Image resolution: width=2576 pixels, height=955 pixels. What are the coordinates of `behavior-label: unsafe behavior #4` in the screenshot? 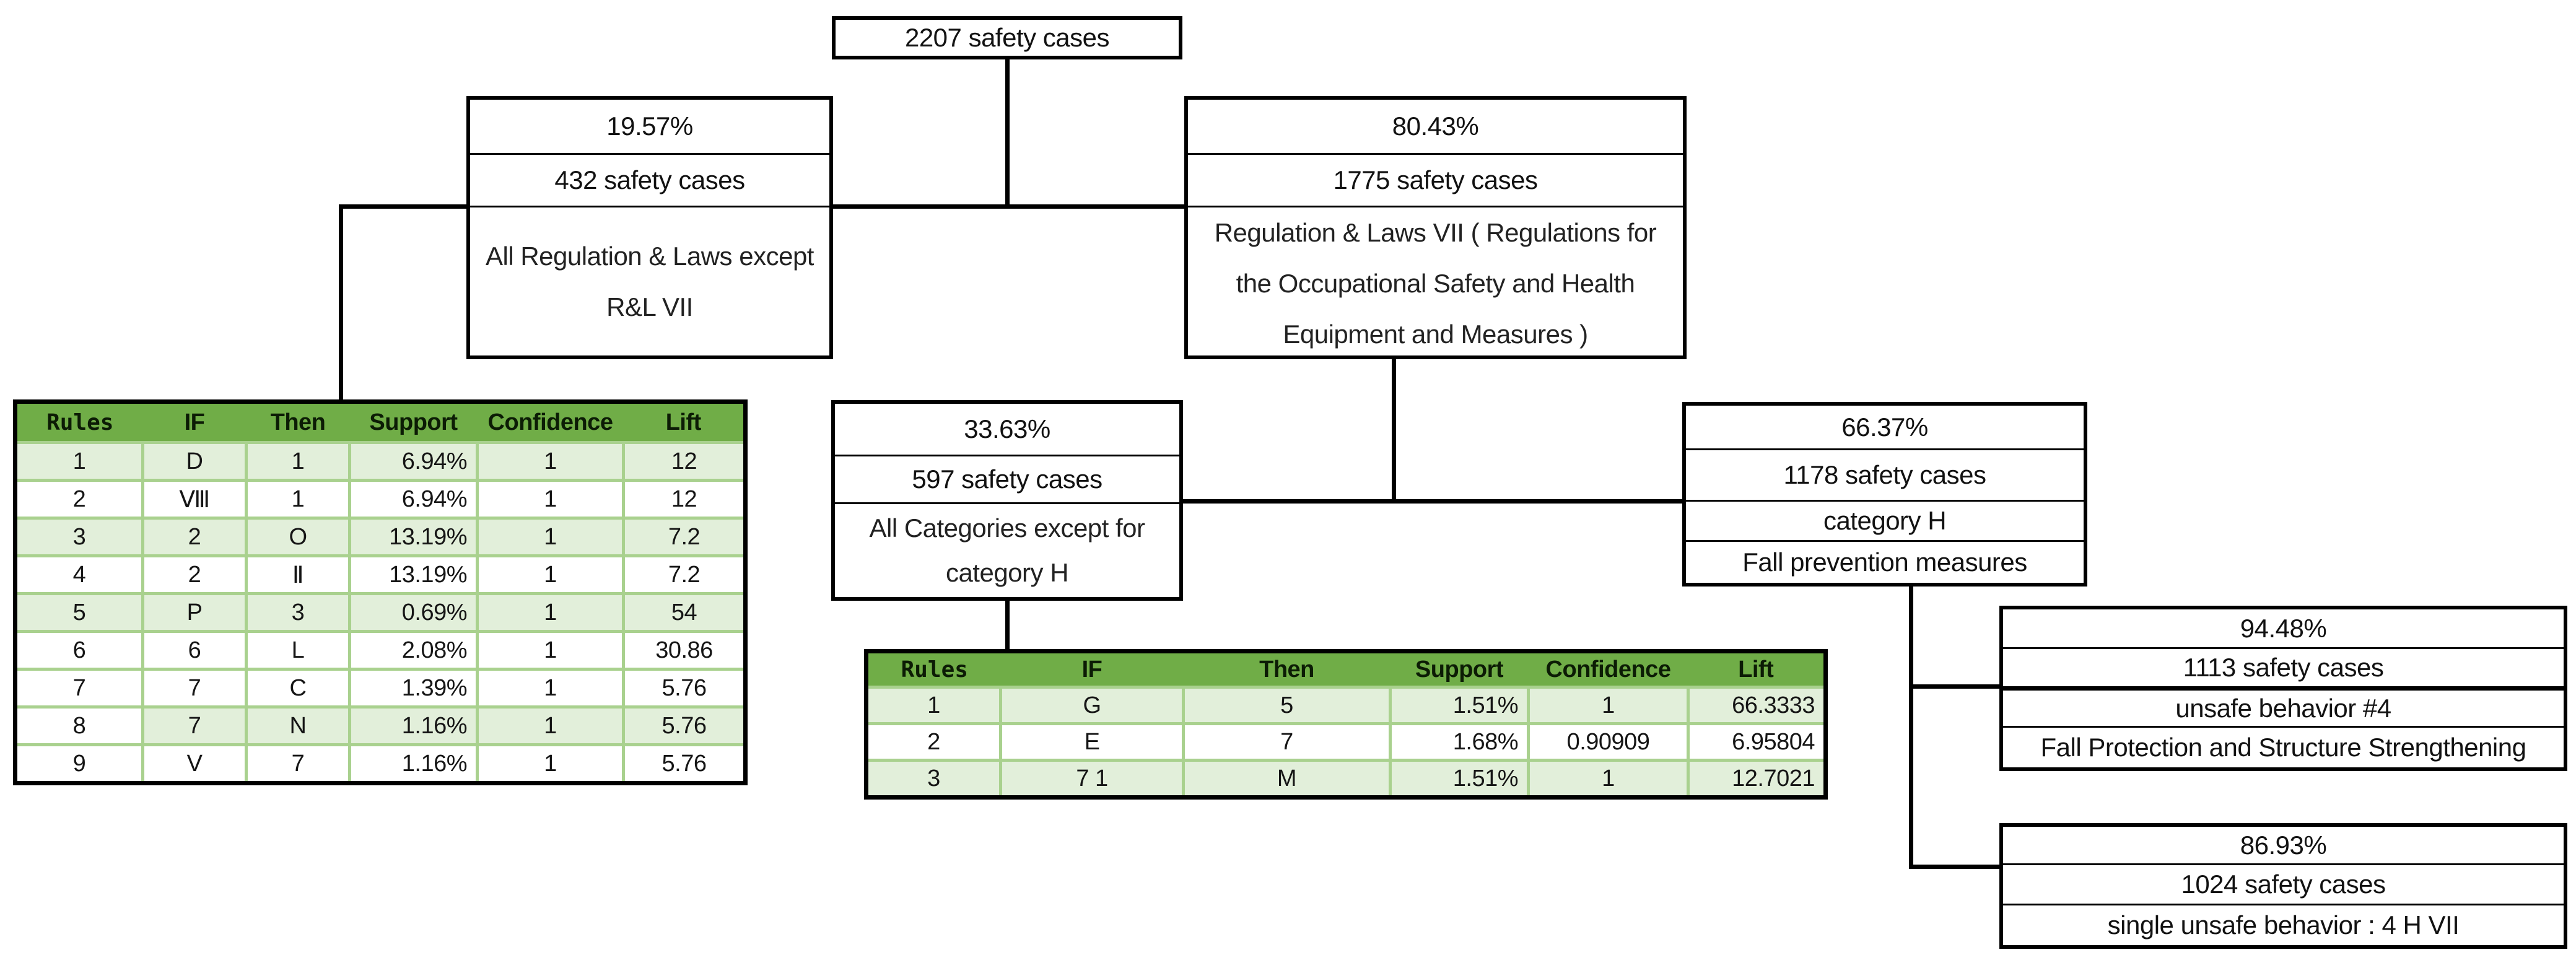 It's located at (2283, 706).